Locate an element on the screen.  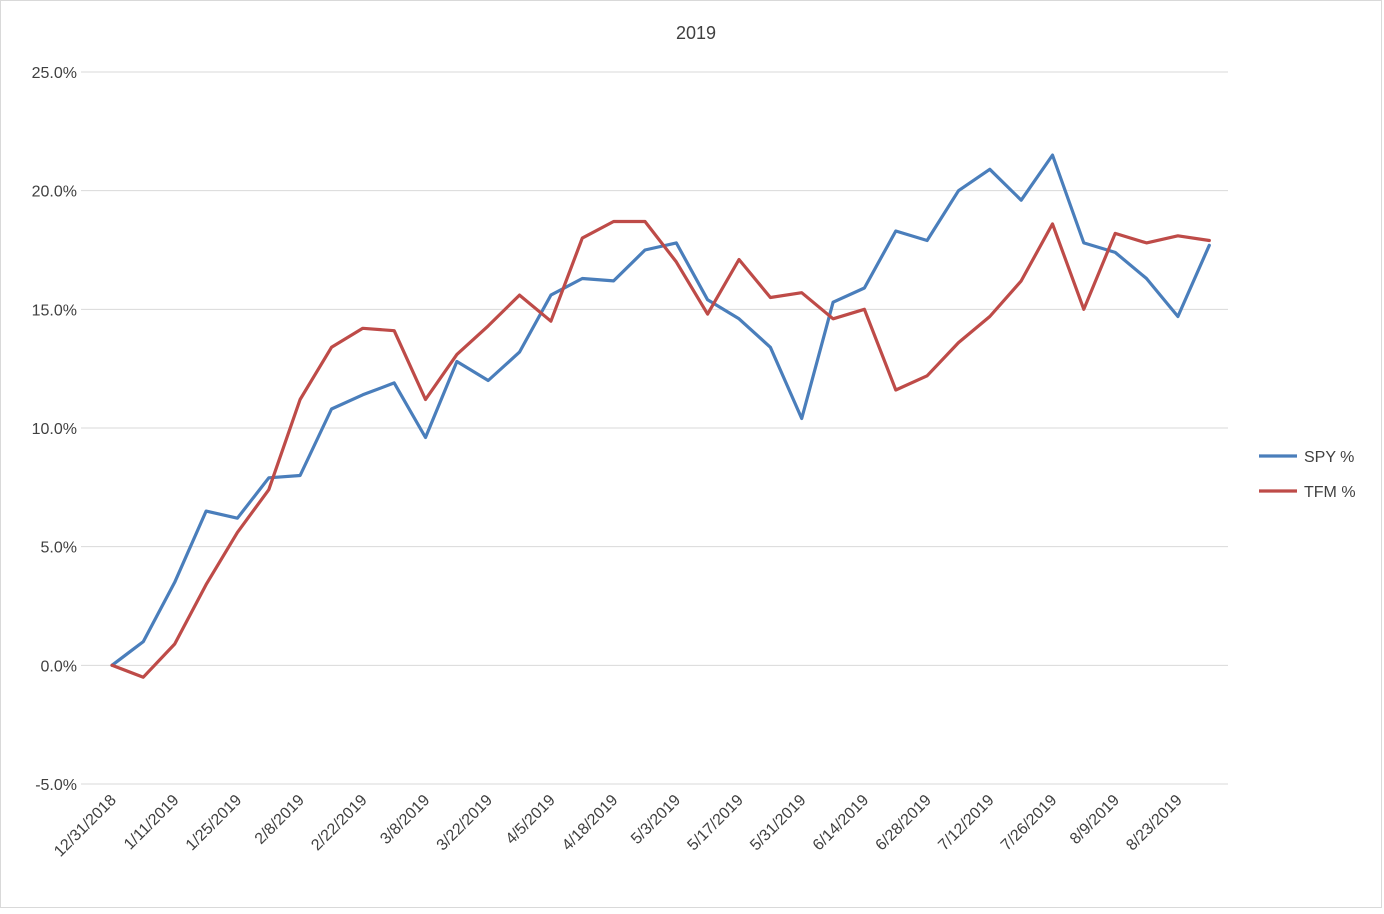
x-tick-label: 1/11/2019 is located at coordinates (152, 823).